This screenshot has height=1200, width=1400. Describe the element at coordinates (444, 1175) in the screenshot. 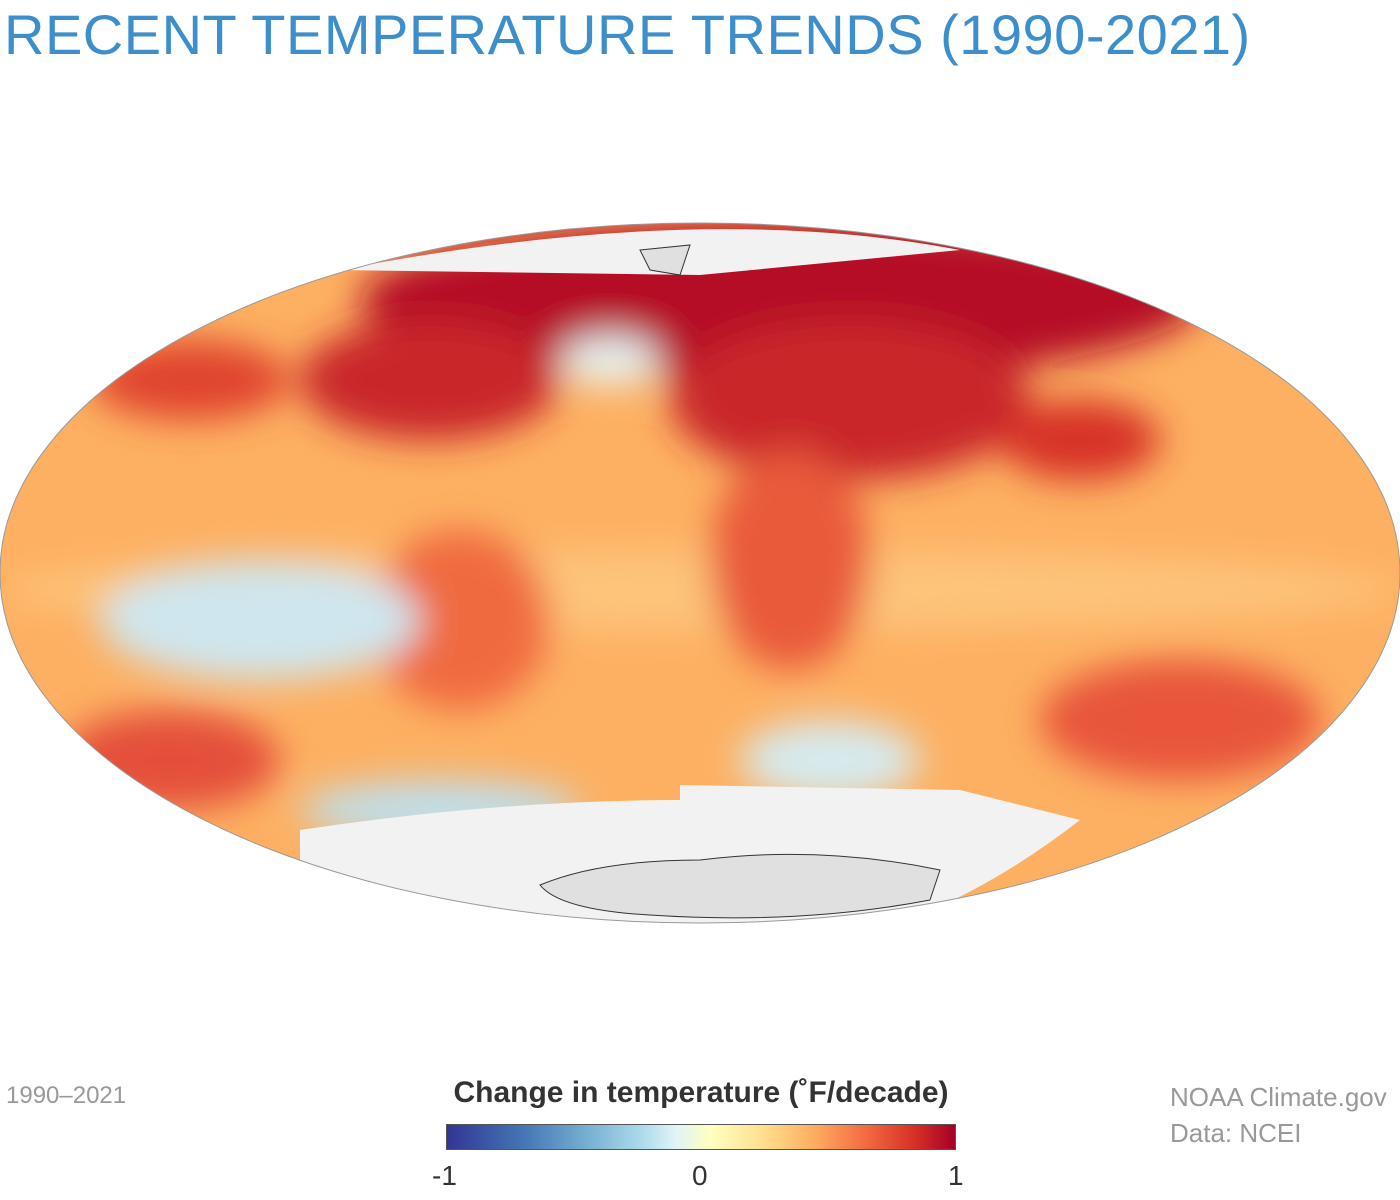

I see `legend-min-label: -1` at that location.